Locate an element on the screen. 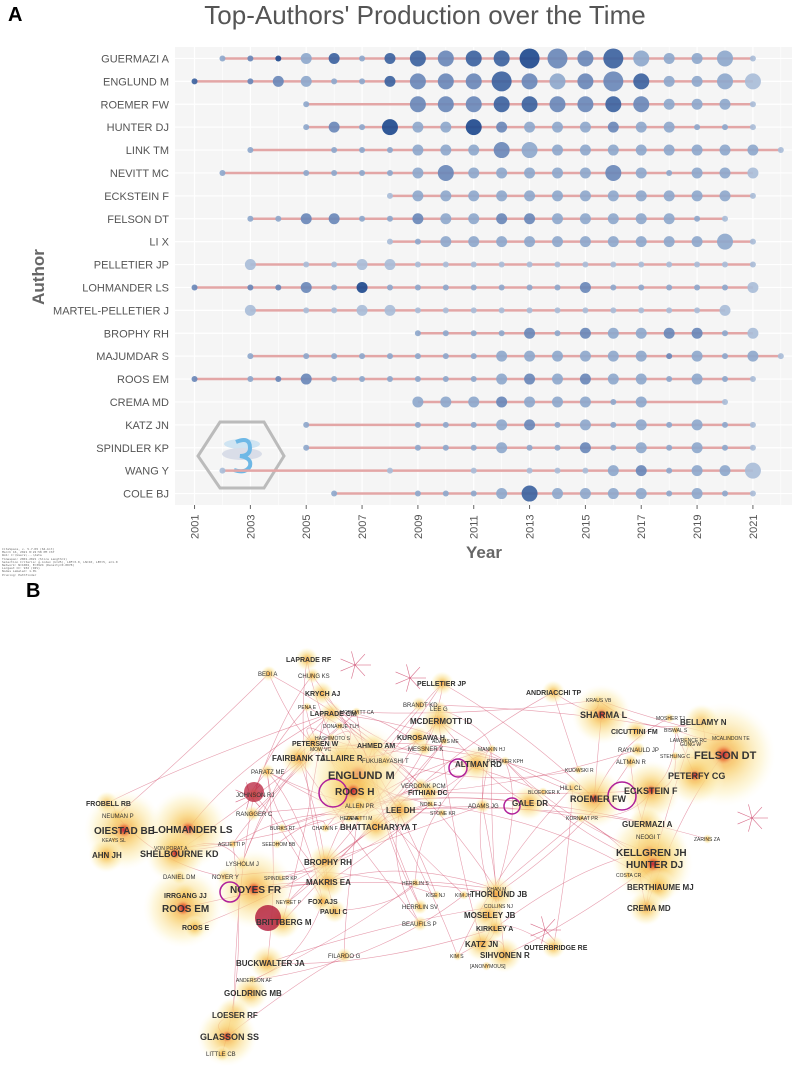  point-englund-m-2009 is located at coordinates (417, 81).